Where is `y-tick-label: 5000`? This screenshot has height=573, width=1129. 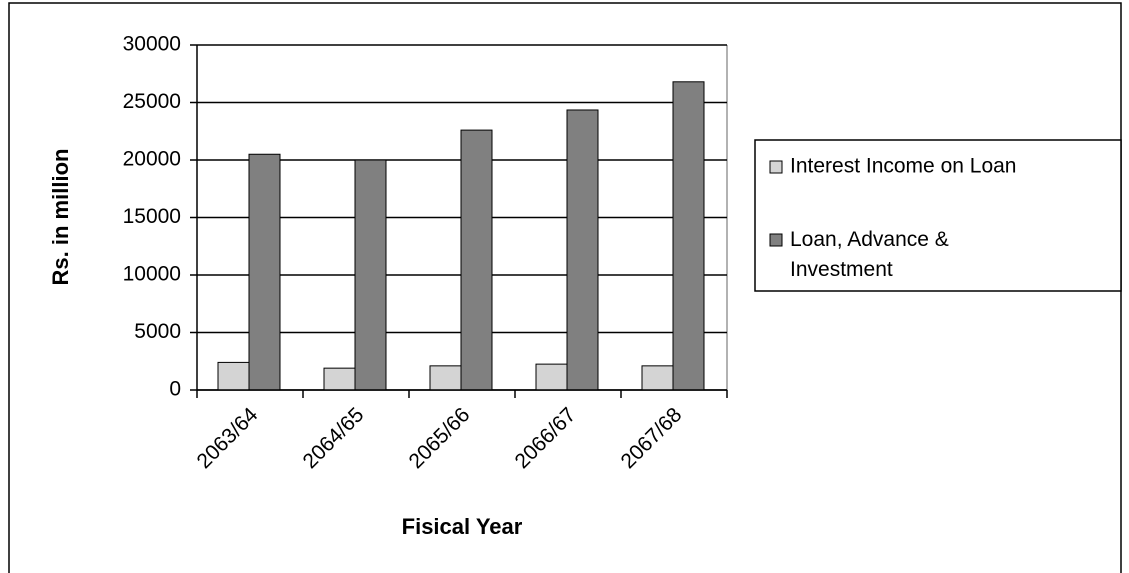 y-tick-label: 5000 is located at coordinates (157, 331).